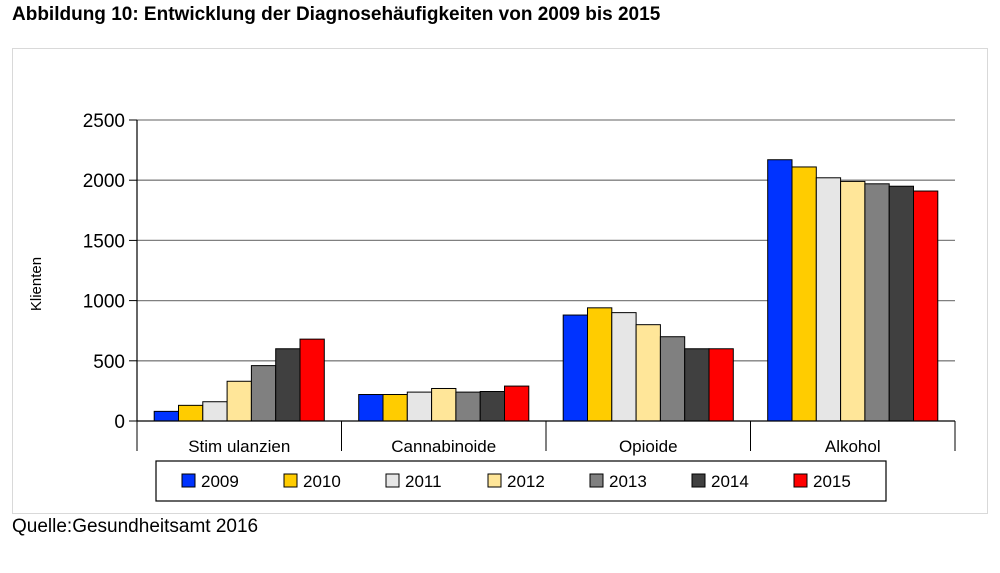  What do you see at coordinates (423, 481) in the screenshot?
I see `legend-label: 2011` at bounding box center [423, 481].